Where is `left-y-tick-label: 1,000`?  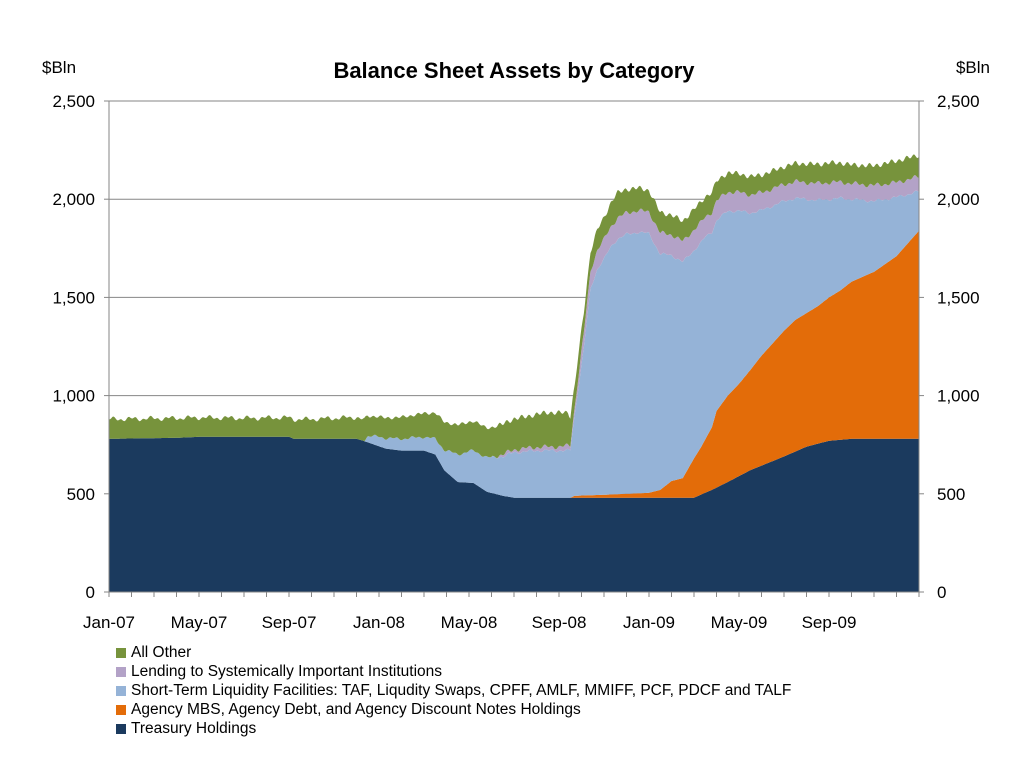
left-y-tick-label: 1,000 is located at coordinates (73, 396).